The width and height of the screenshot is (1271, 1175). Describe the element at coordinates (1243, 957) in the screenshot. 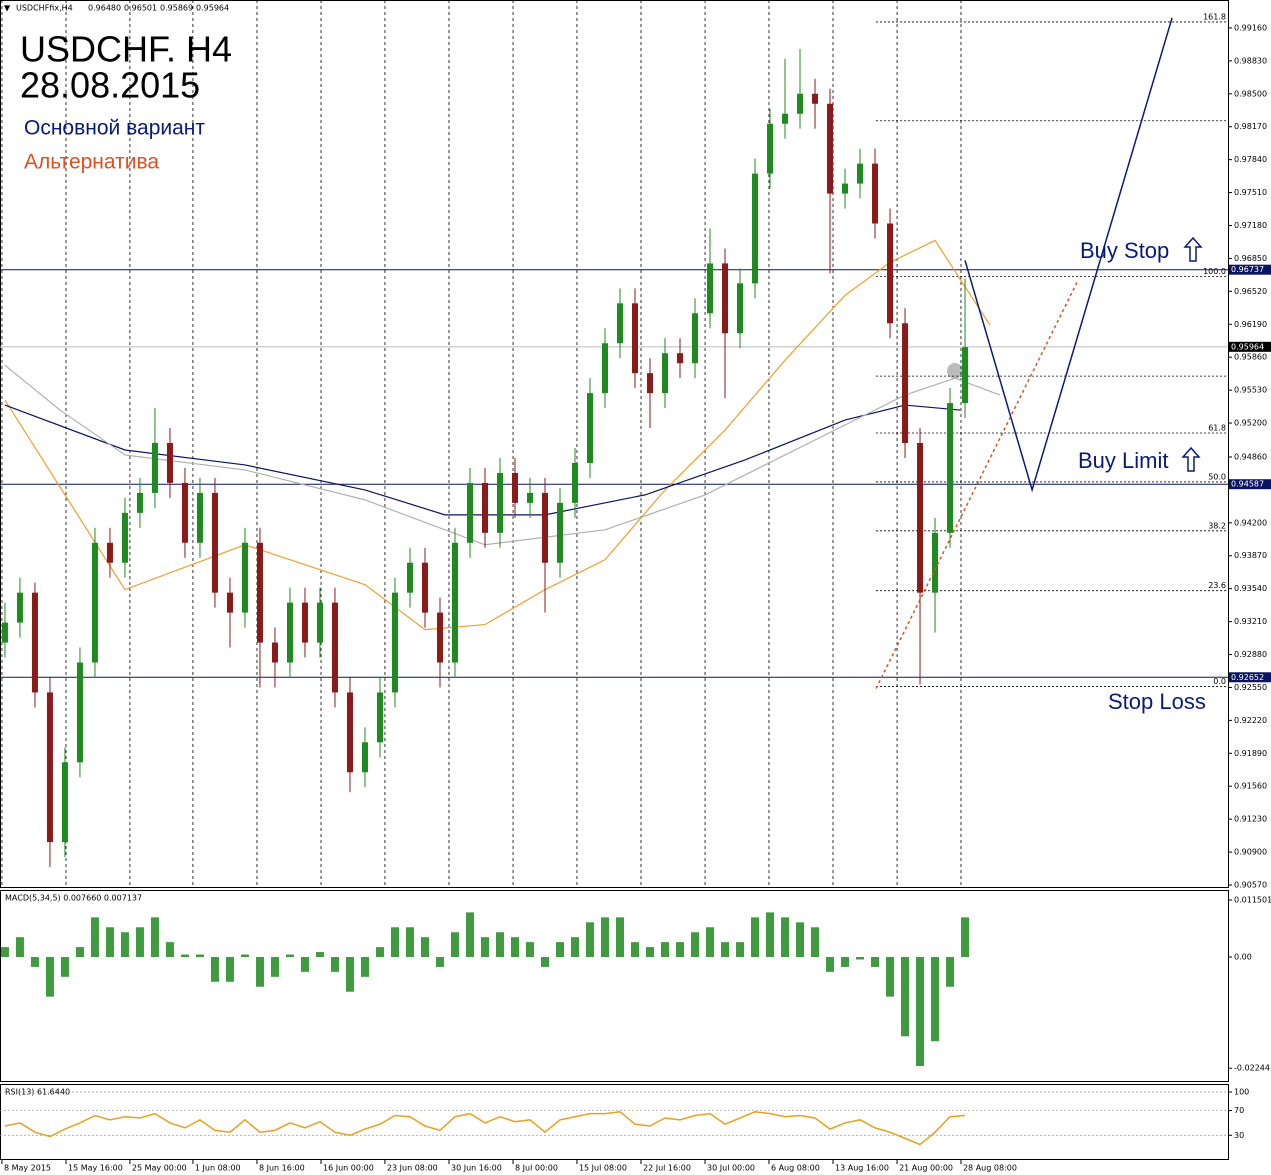

I see `y-tick-label: 0.00` at that location.